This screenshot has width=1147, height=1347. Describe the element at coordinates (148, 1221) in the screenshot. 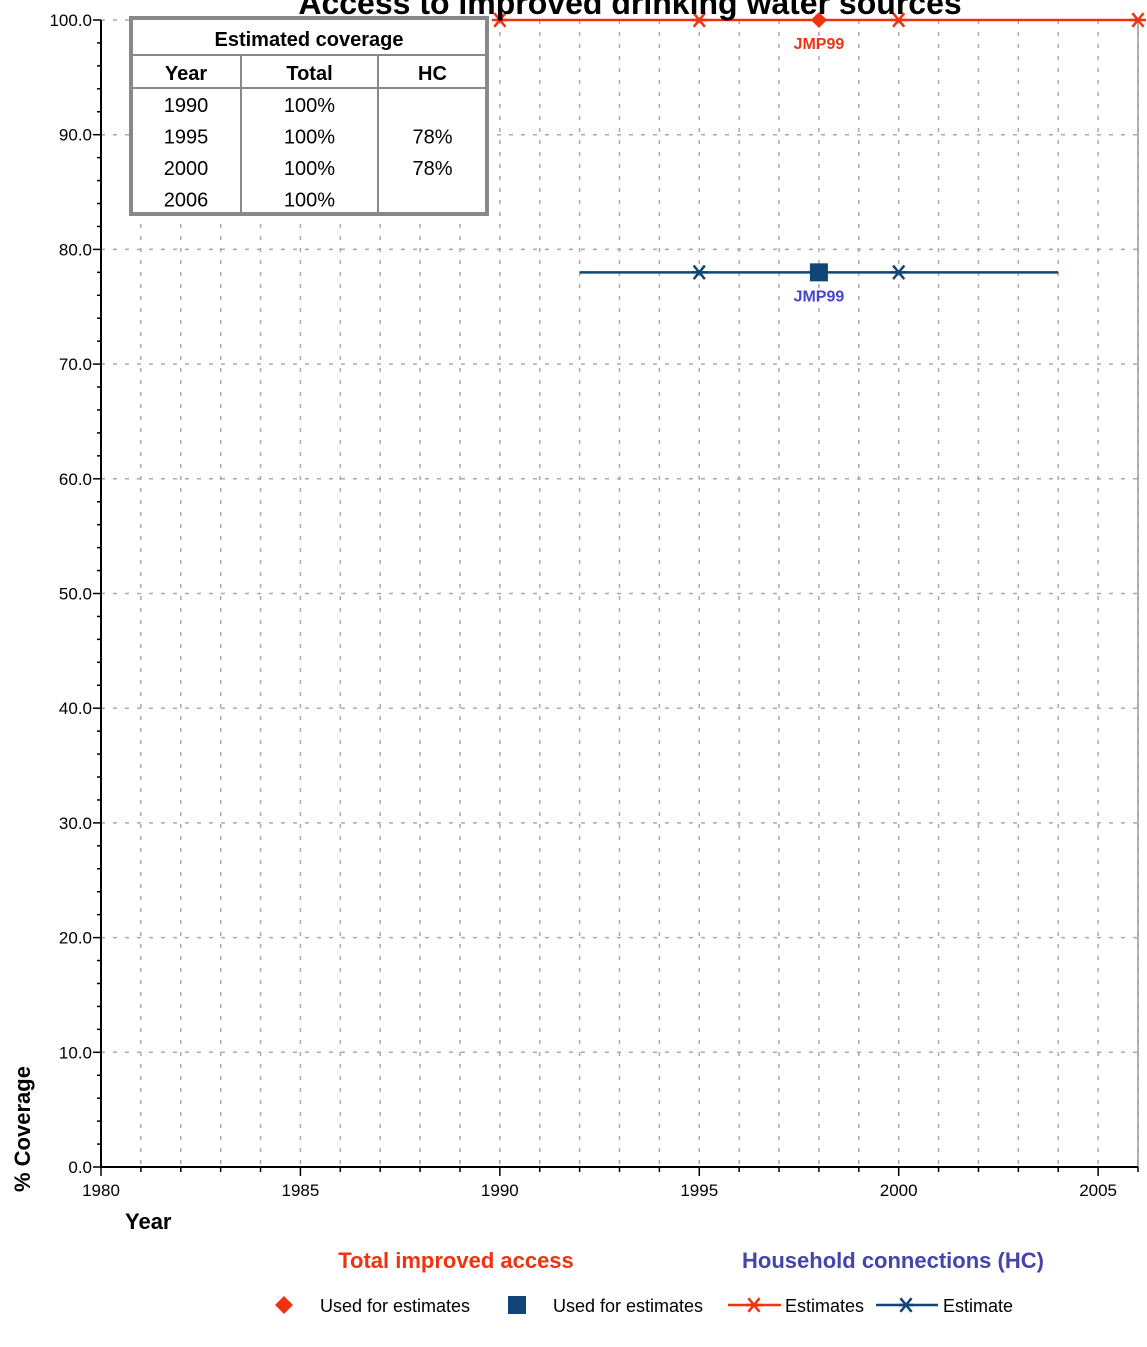

I see `x-axis-title: Year` at that location.